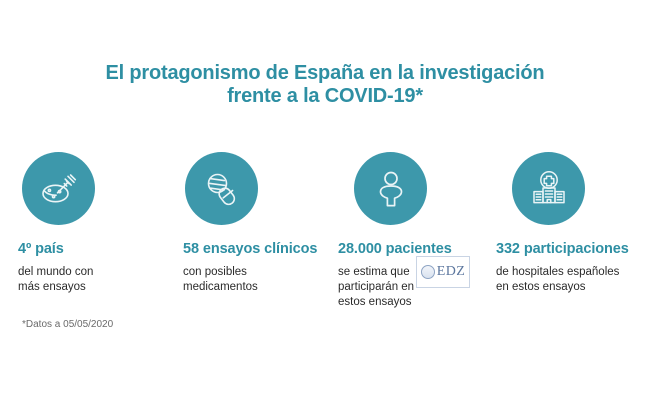  I want to click on edz-logo-text: EDZ, so click(451, 271).